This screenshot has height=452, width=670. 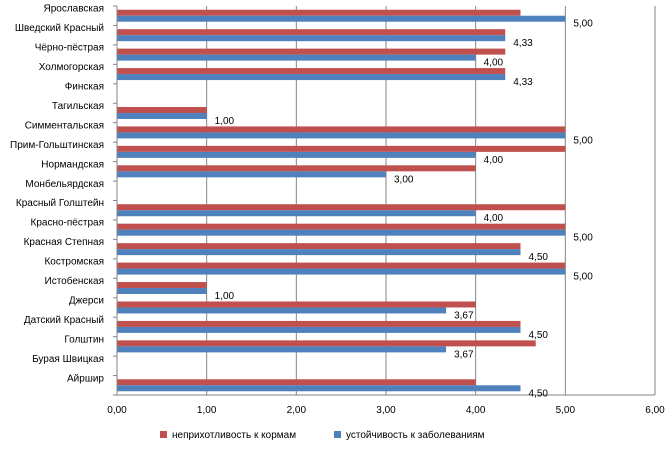 What do you see at coordinates (207, 410) in the screenshot?
I see `x-tick-label: 1,00` at bounding box center [207, 410].